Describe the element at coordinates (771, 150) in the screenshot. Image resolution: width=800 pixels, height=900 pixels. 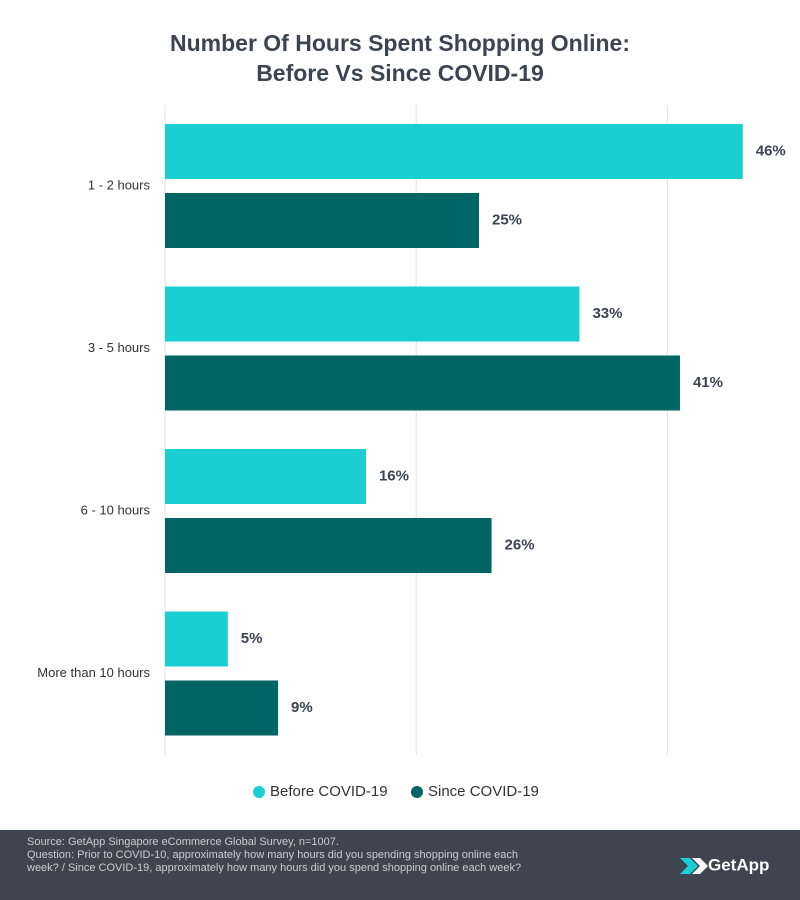
I see `value-label: 46%` at that location.